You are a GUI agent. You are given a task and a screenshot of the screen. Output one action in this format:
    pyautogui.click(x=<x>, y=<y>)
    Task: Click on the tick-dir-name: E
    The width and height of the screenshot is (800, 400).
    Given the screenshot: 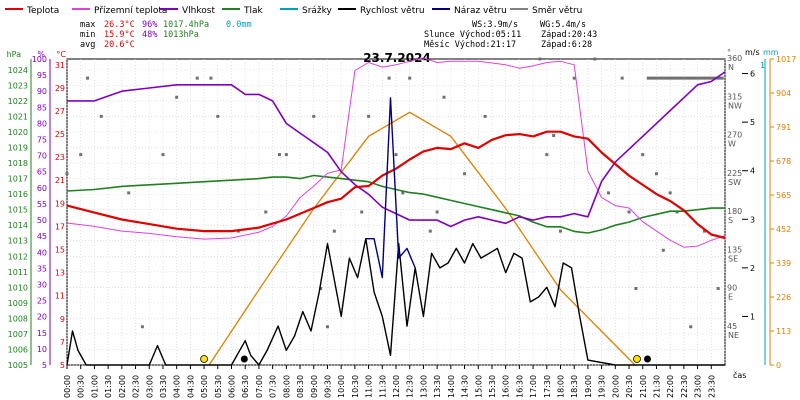 What is the action you would take?
    pyautogui.click(x=730, y=297)
    